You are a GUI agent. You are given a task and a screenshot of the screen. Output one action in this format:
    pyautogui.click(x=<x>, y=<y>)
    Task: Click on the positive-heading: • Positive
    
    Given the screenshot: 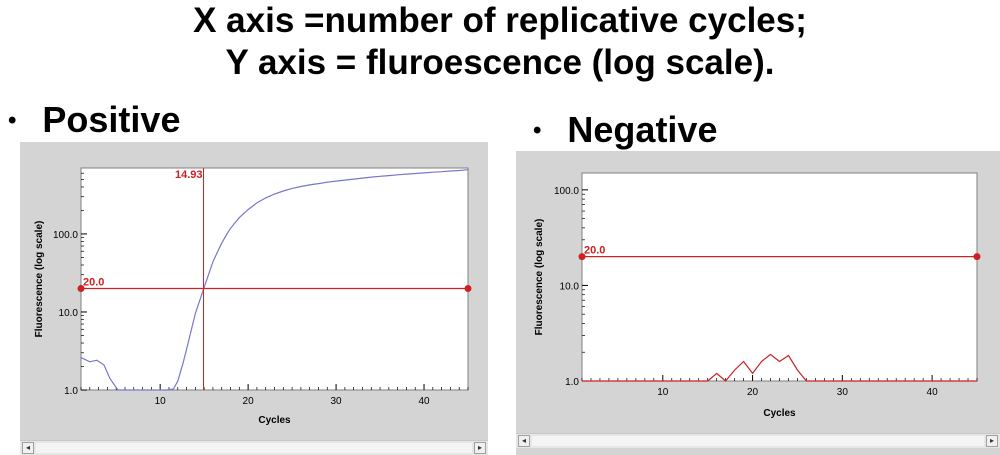 What is the action you would take?
    pyautogui.click(x=94, y=120)
    